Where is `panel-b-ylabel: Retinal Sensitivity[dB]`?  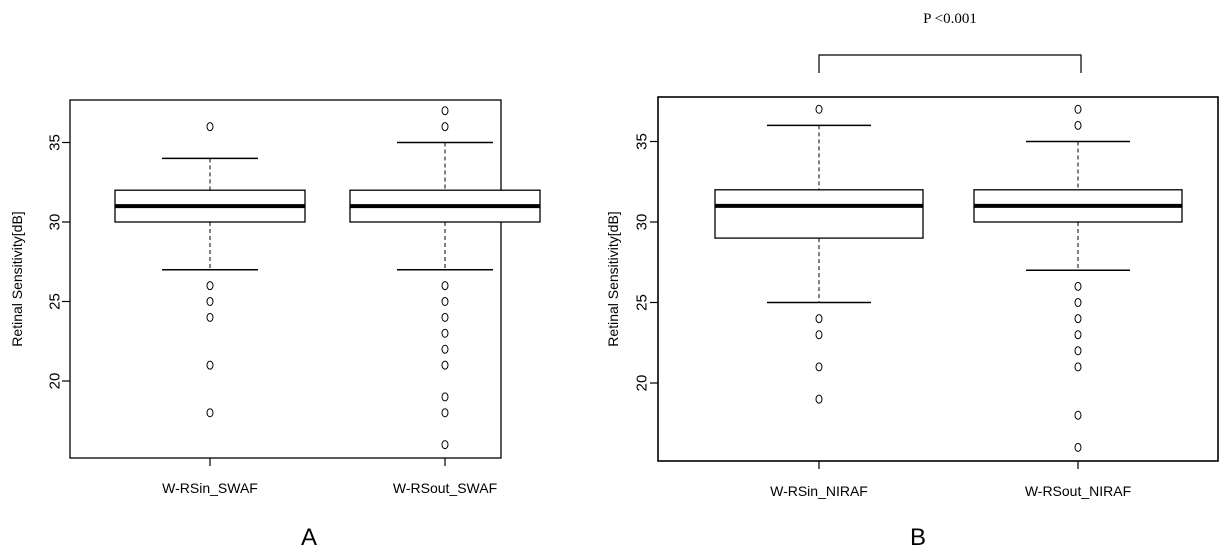
panel-b-ylabel: Retinal Sensitivity[dB] is located at coordinates (613, 278).